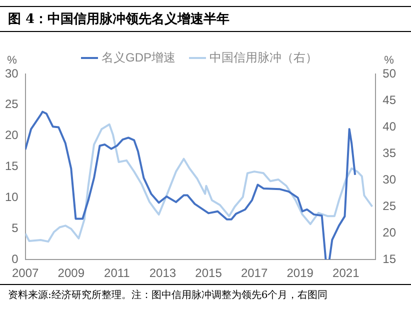 This screenshot has height=333, width=411. What do you see at coordinates (389, 153) in the screenshot?
I see `y2-tick-label: 35` at bounding box center [389, 153].